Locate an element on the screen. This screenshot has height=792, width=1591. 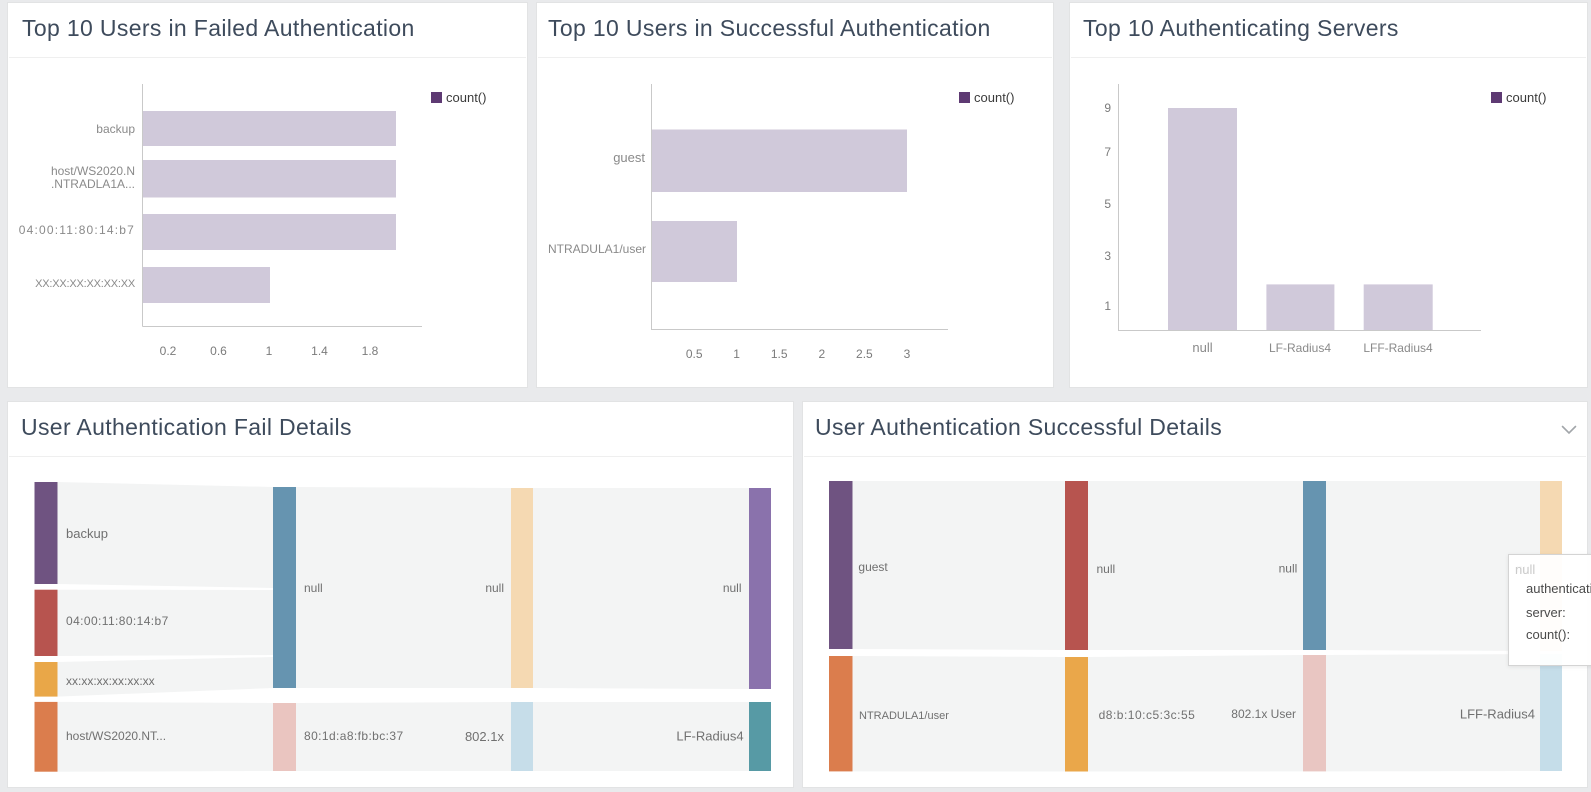
svg-text: 1.4 is located at coordinates (319, 351).